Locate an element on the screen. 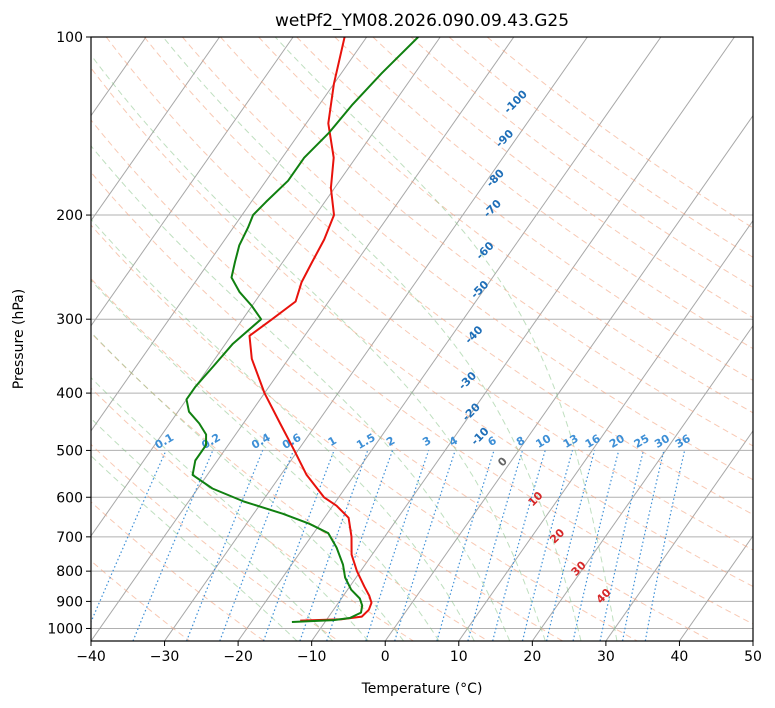 This screenshot has height=708, width=775. y-tick-label: 400 is located at coordinates (69, 394).